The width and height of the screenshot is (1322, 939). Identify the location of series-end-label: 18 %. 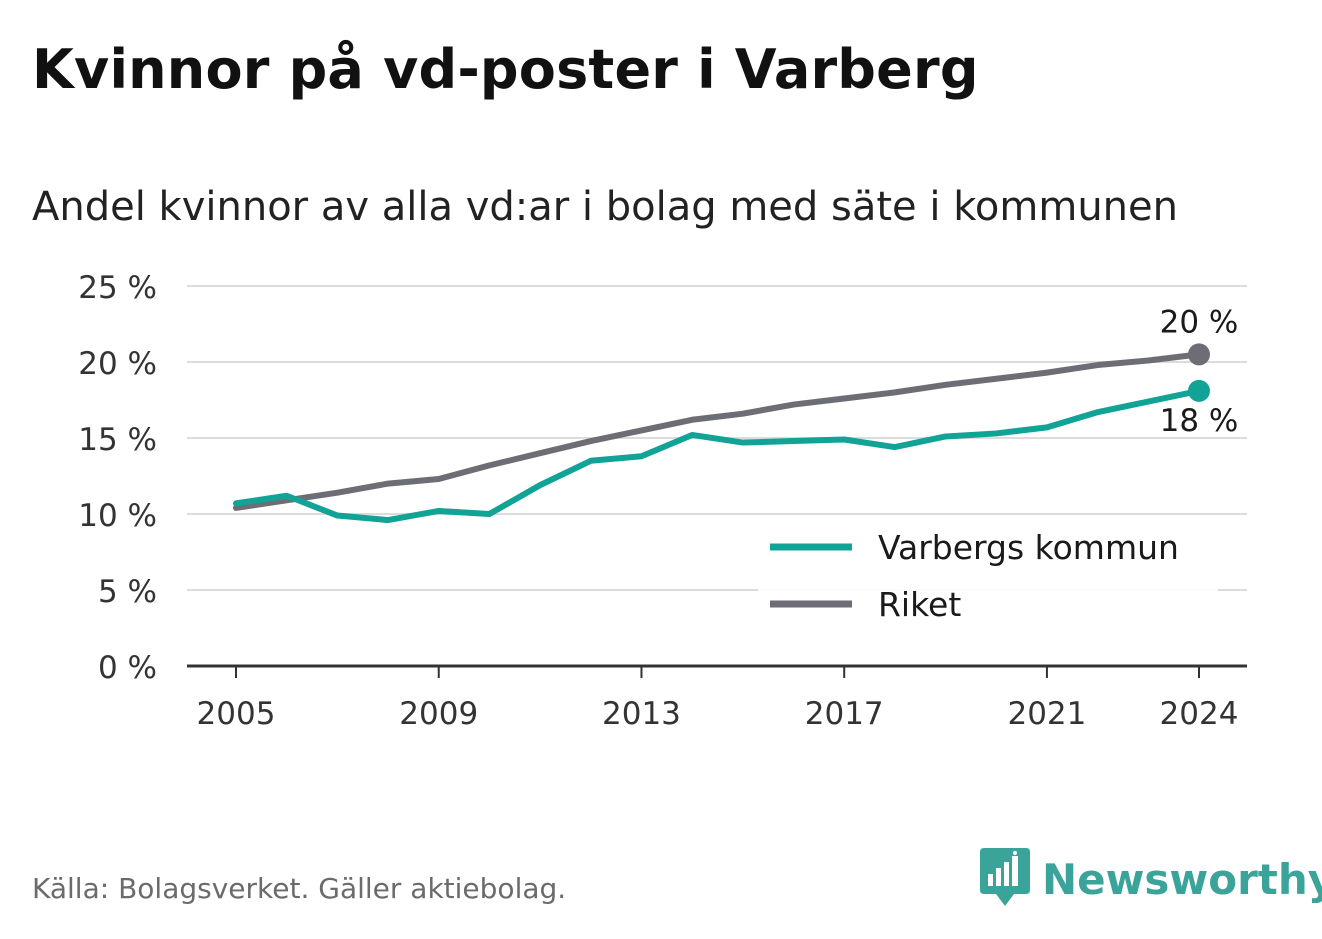
(1199, 421).